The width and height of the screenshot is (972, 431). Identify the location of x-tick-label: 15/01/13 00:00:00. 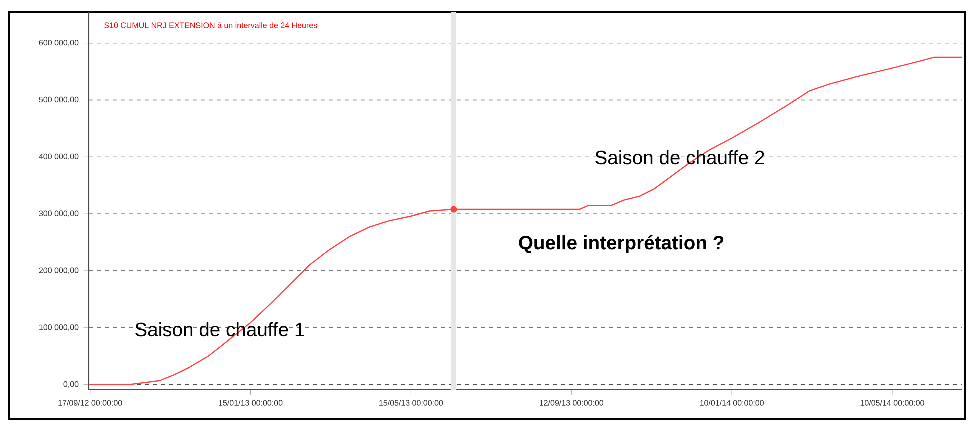
(251, 403).